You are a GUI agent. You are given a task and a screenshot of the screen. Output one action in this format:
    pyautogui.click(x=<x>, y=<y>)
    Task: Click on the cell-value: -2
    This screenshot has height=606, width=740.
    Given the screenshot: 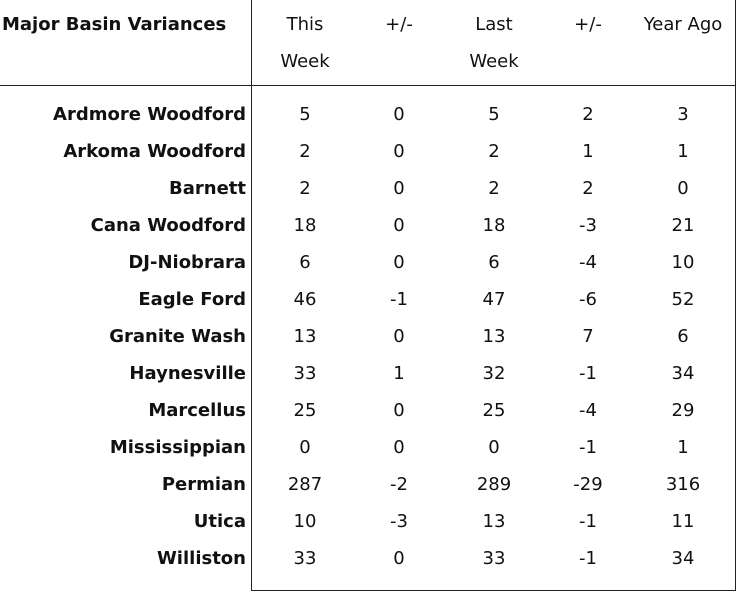 What is the action you would take?
    pyautogui.click(x=399, y=484)
    